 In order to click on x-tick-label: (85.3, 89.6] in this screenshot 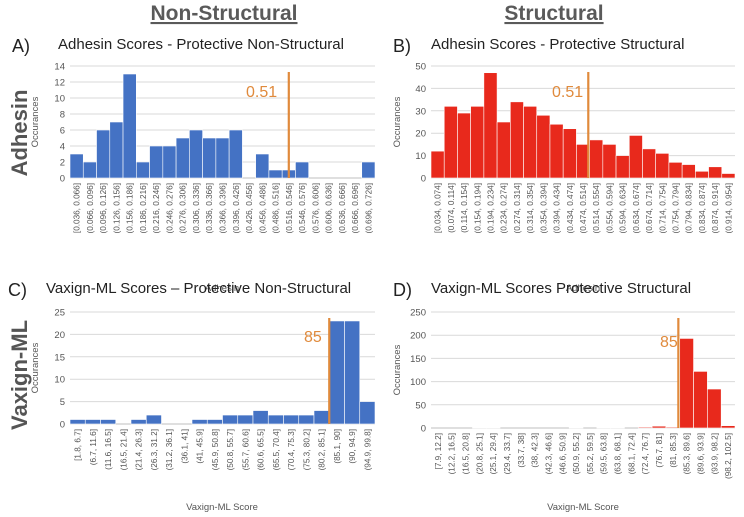, I will do `click(687, 453)`.